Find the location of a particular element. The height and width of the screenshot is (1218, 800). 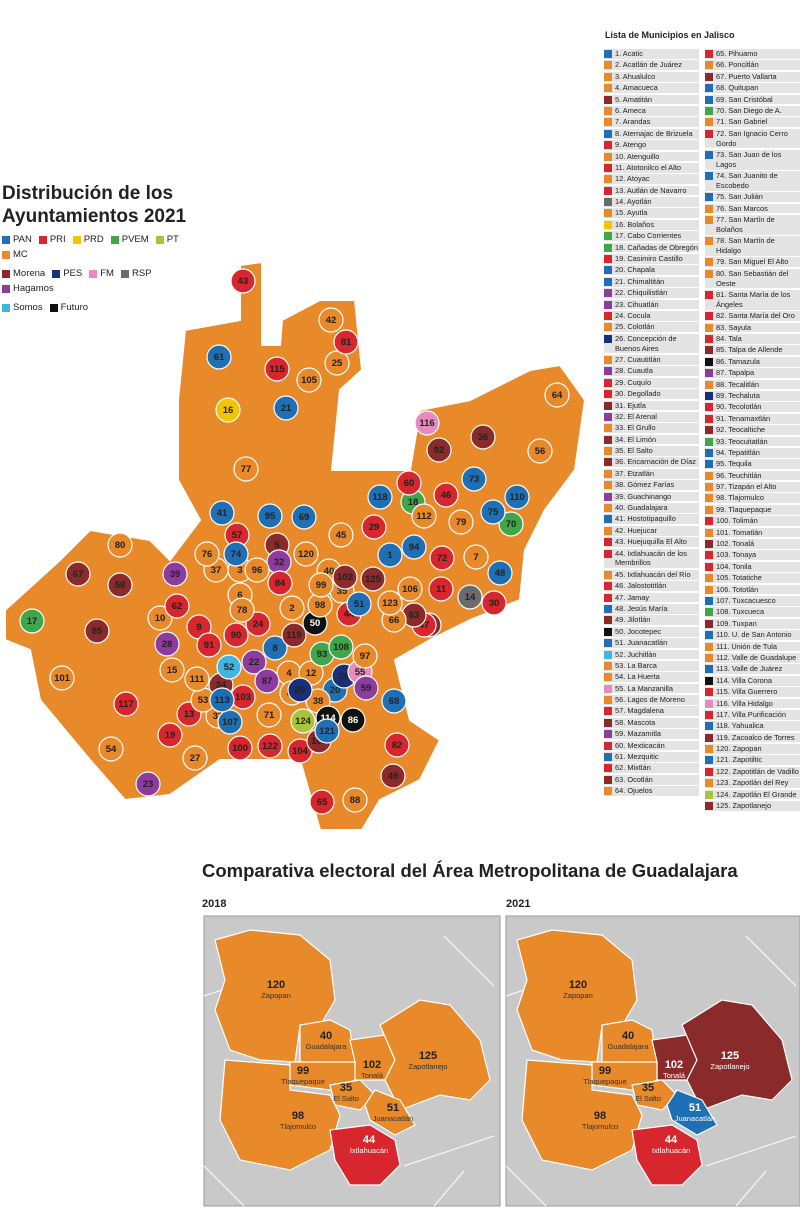

list-item: 86. Tamazula is located at coordinates (752, 361).